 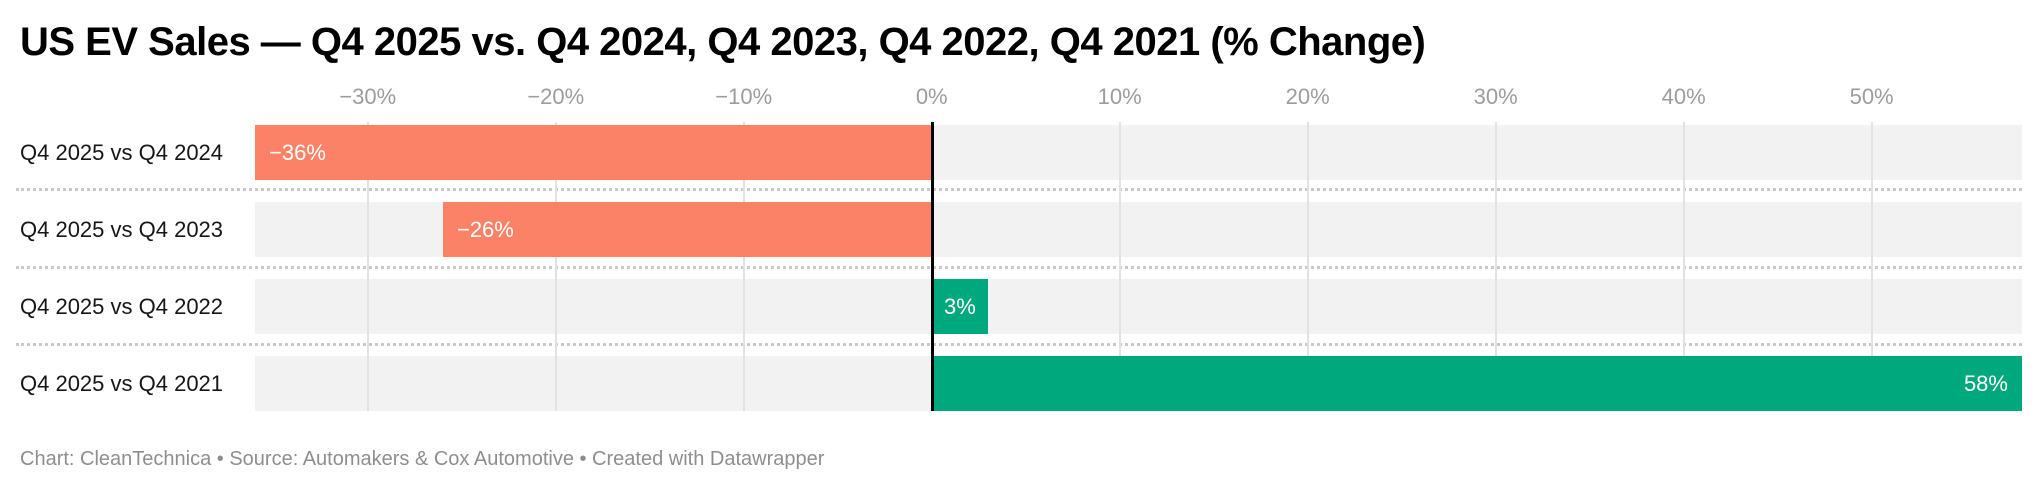 What do you see at coordinates (122, 229) in the screenshot?
I see `category-label: Q4 2025 vs Q4 2023` at bounding box center [122, 229].